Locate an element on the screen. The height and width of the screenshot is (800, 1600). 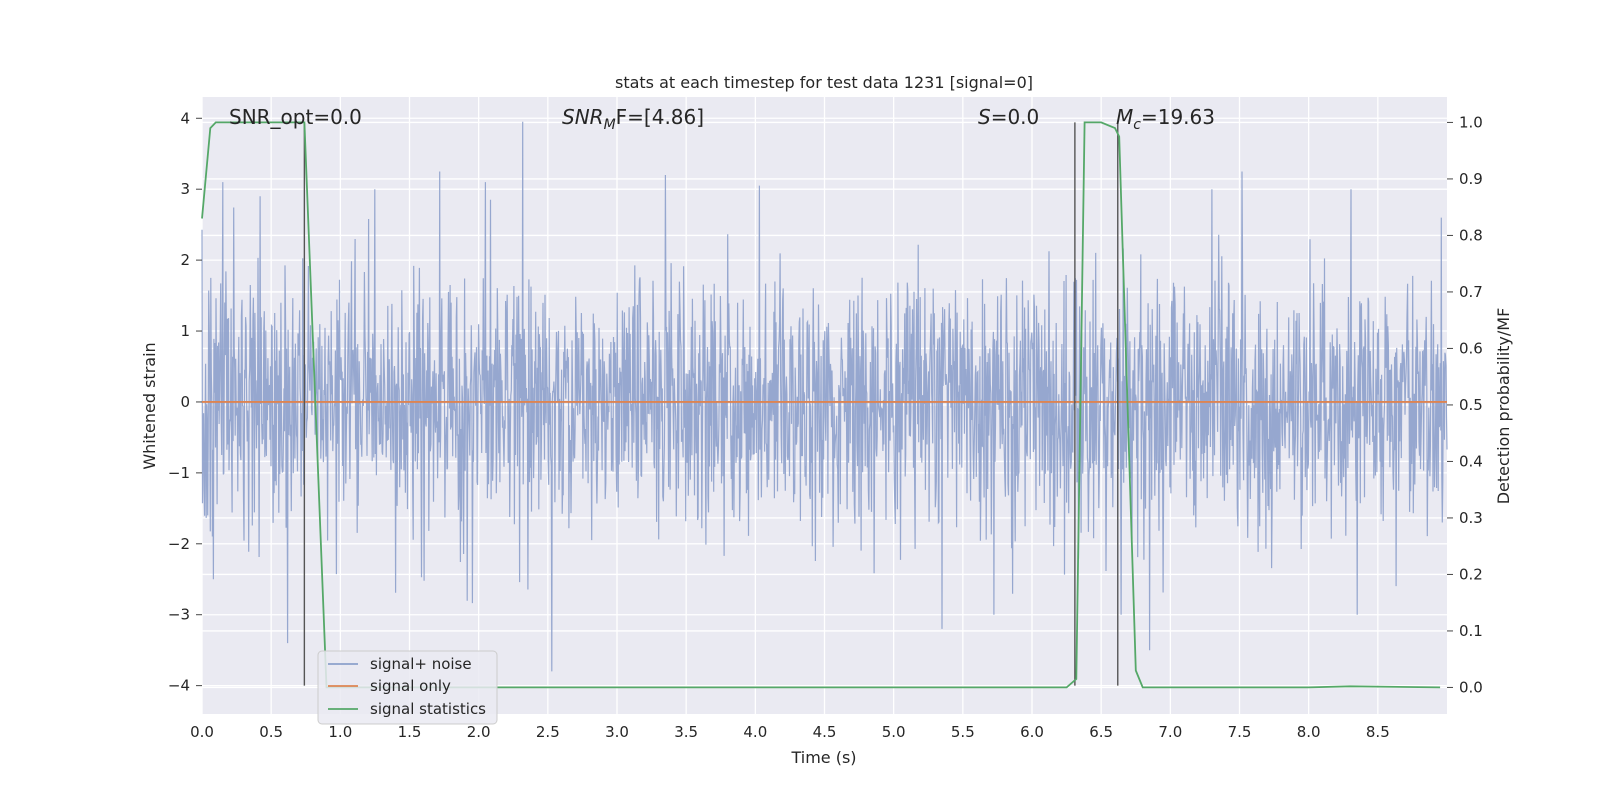
y-right-tick-label: 0.3 is located at coordinates (1471, 518).